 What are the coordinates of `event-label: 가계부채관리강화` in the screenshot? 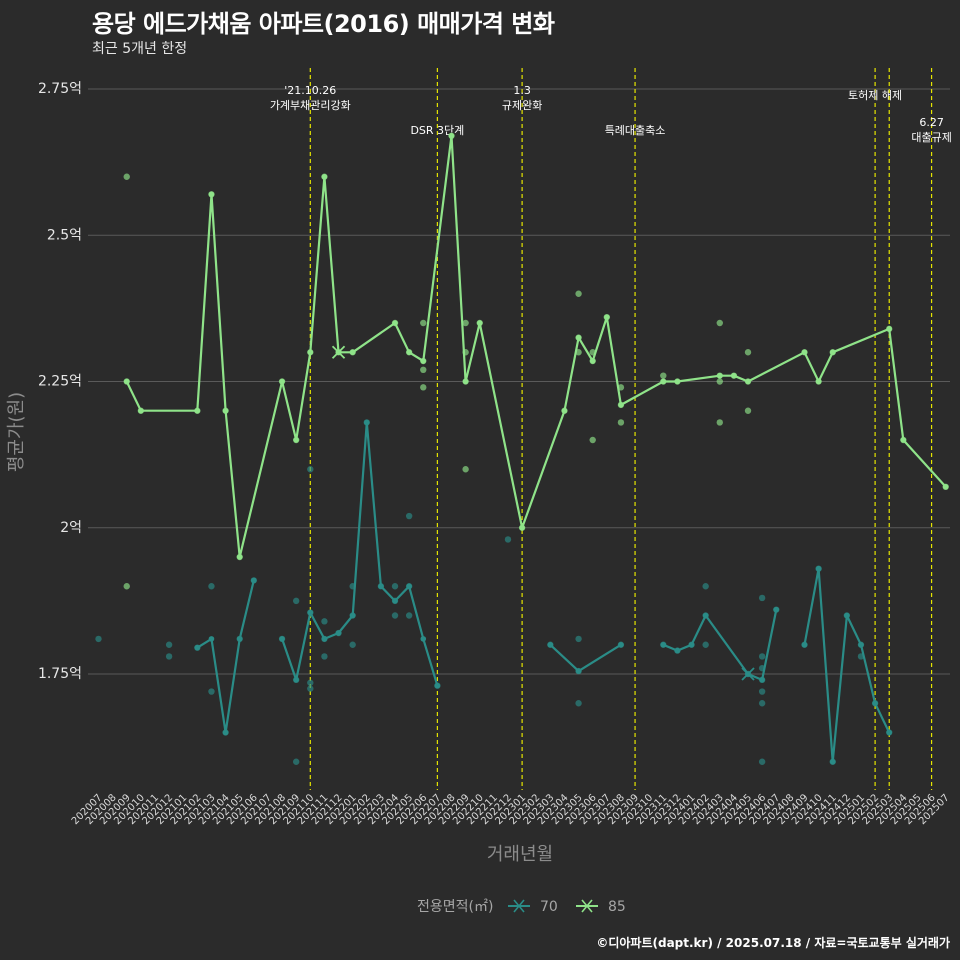 It's located at (310, 105).